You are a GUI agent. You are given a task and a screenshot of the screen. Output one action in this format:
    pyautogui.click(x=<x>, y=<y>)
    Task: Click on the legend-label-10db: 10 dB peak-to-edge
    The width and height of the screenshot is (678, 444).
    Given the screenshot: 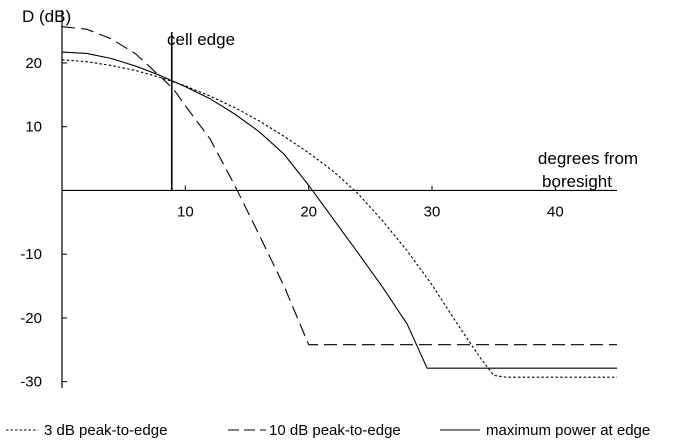 What is the action you would take?
    pyautogui.click(x=335, y=430)
    